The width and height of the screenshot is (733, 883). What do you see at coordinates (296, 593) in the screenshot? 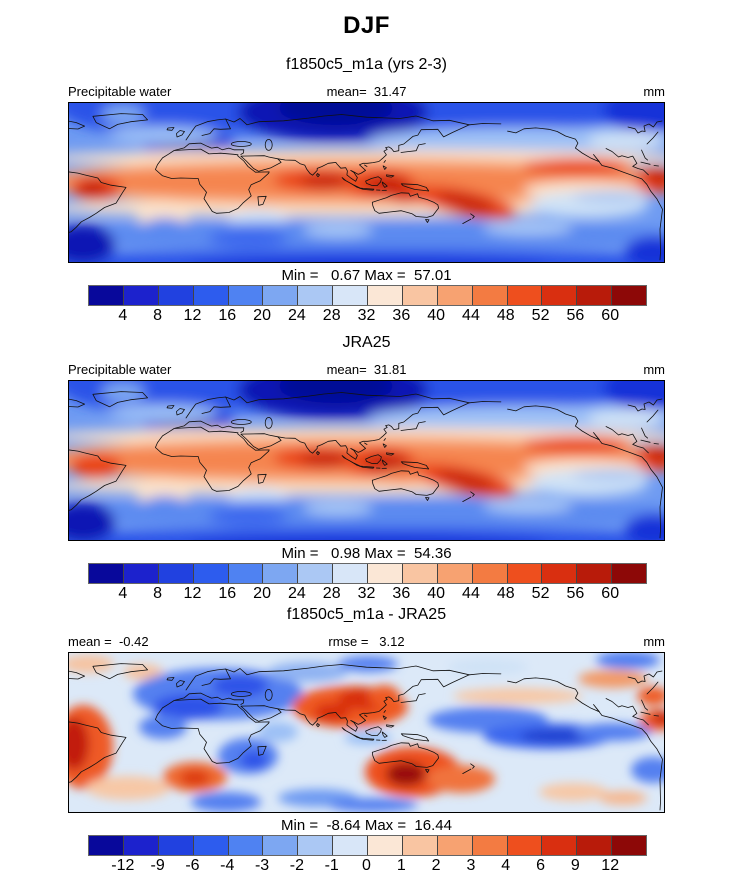
I see `colorbar-tick-label: 24` at bounding box center [296, 593].